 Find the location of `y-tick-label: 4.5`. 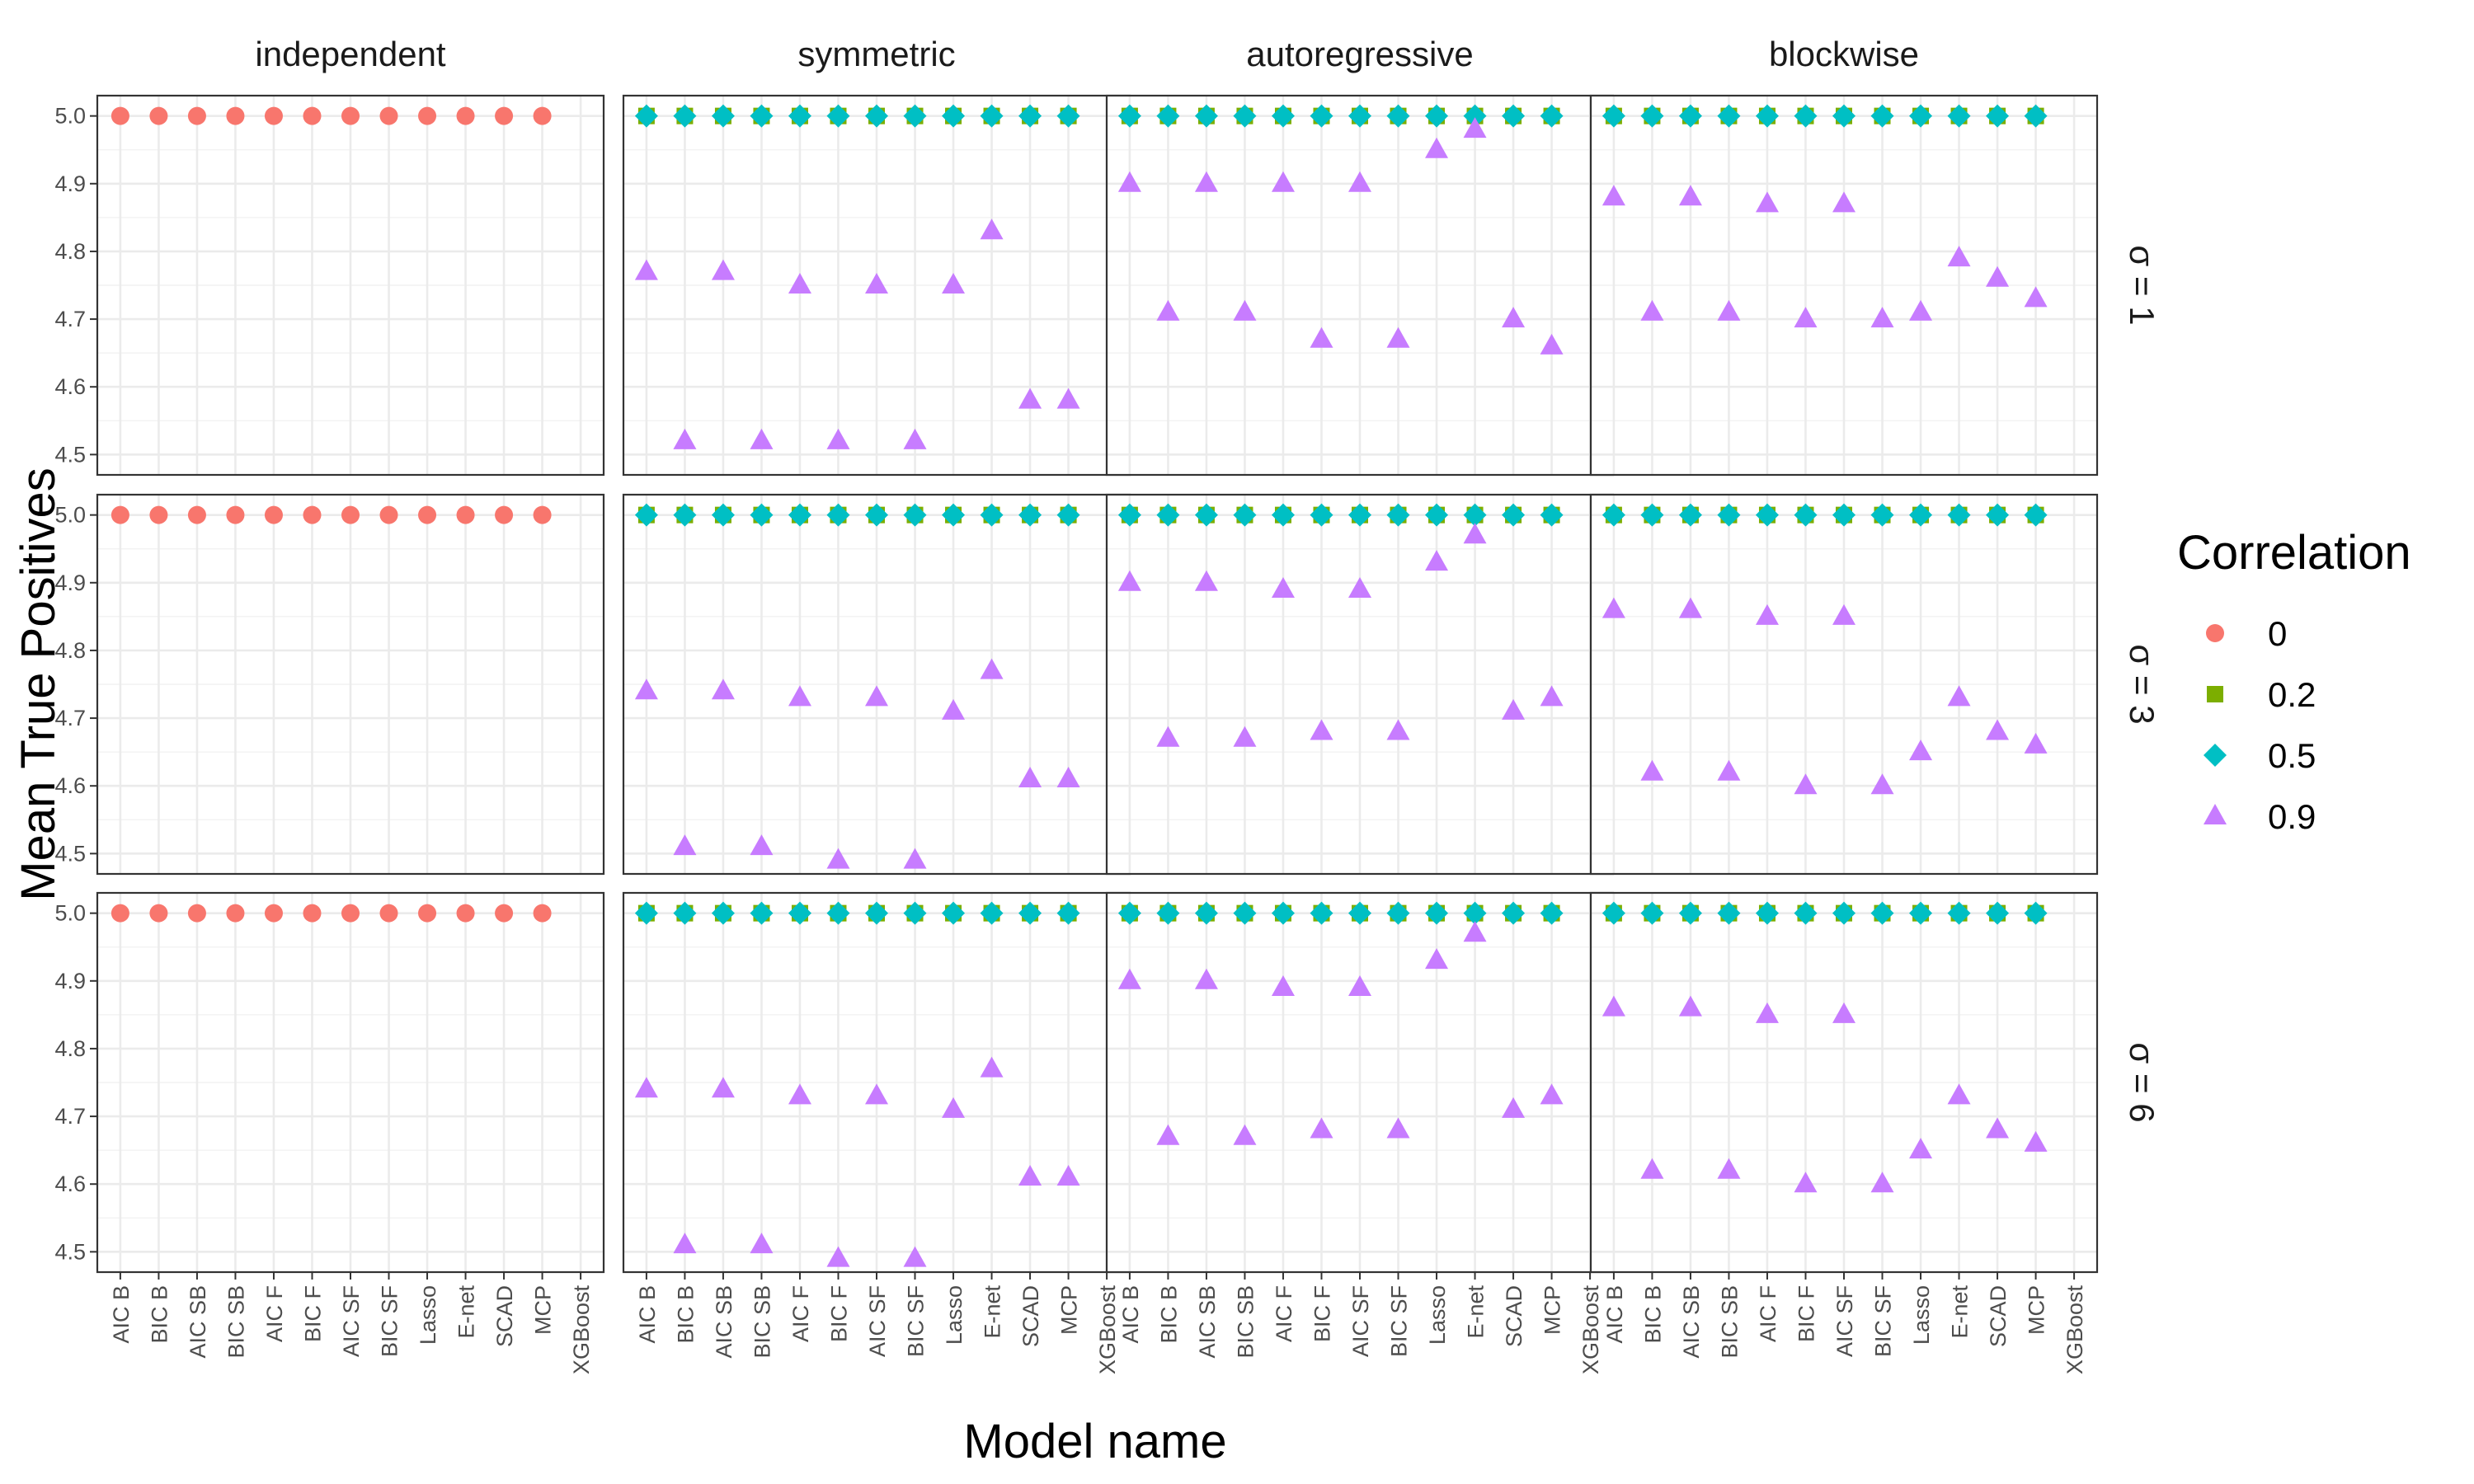

y-tick-label: 4.5 is located at coordinates (70, 853).